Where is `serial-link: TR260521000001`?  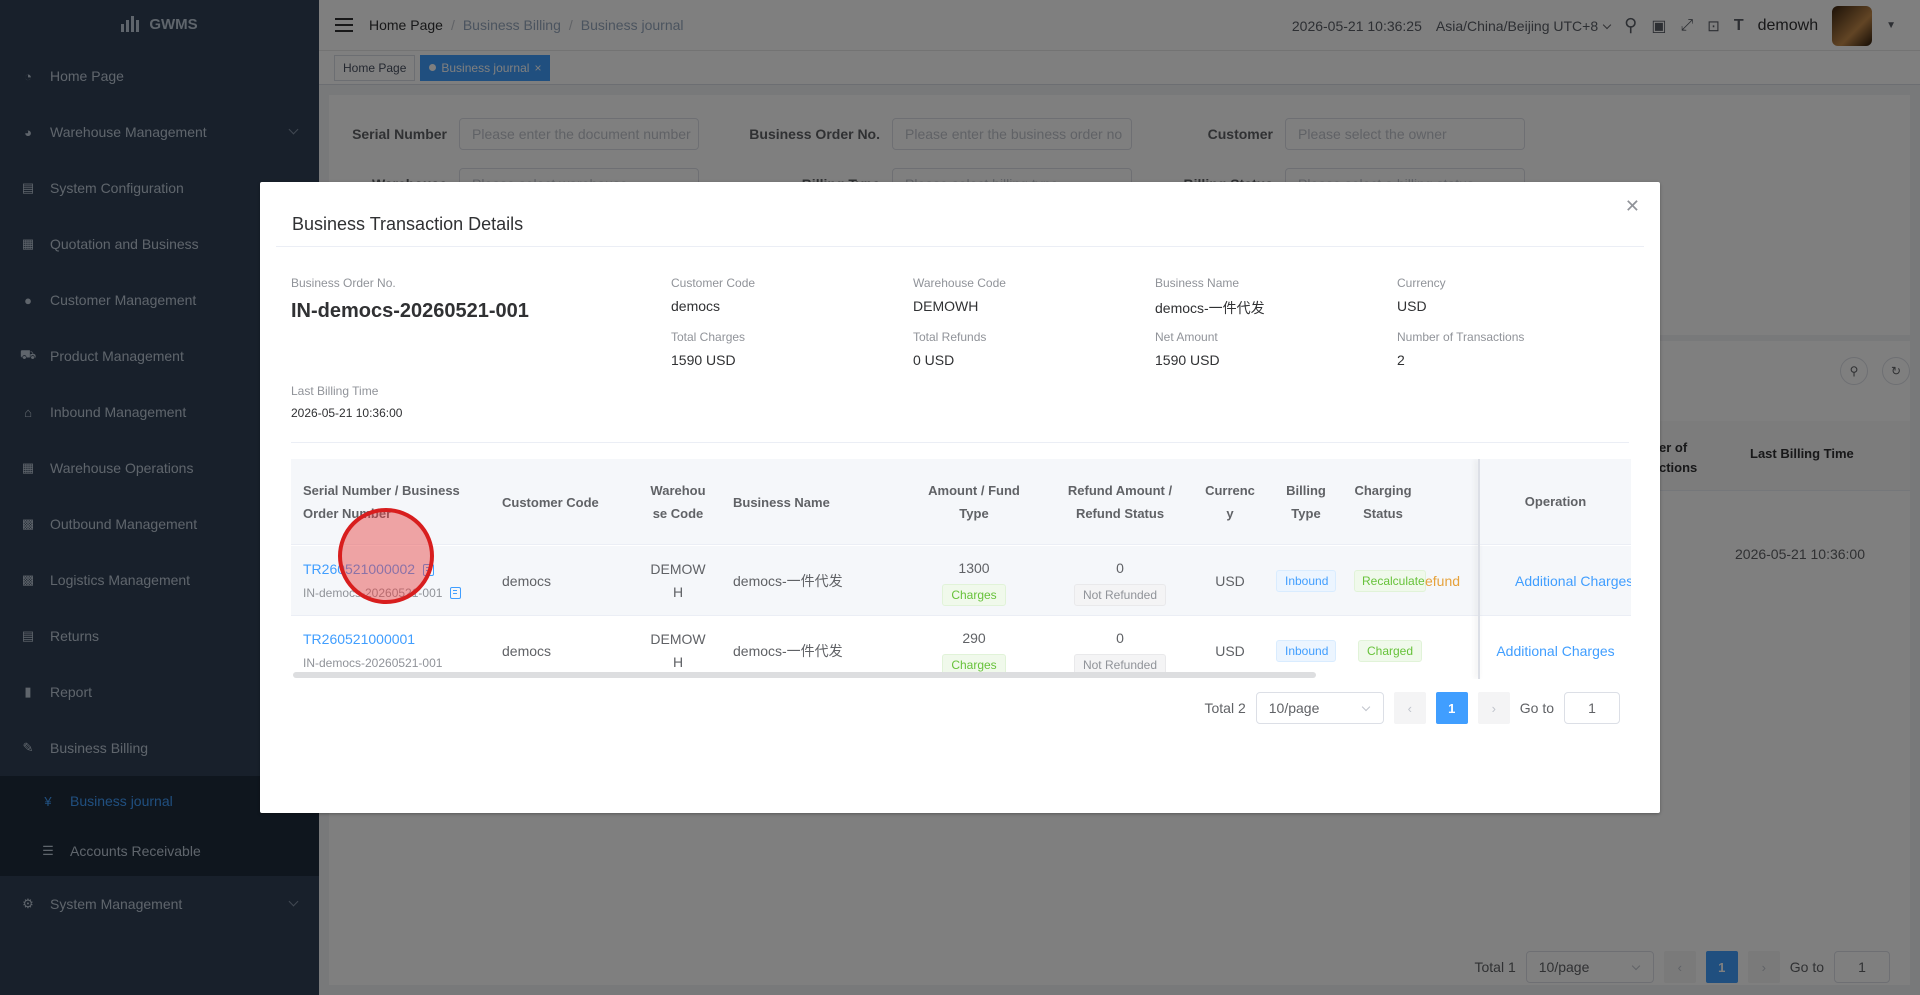 serial-link: TR260521000001 is located at coordinates (359, 638).